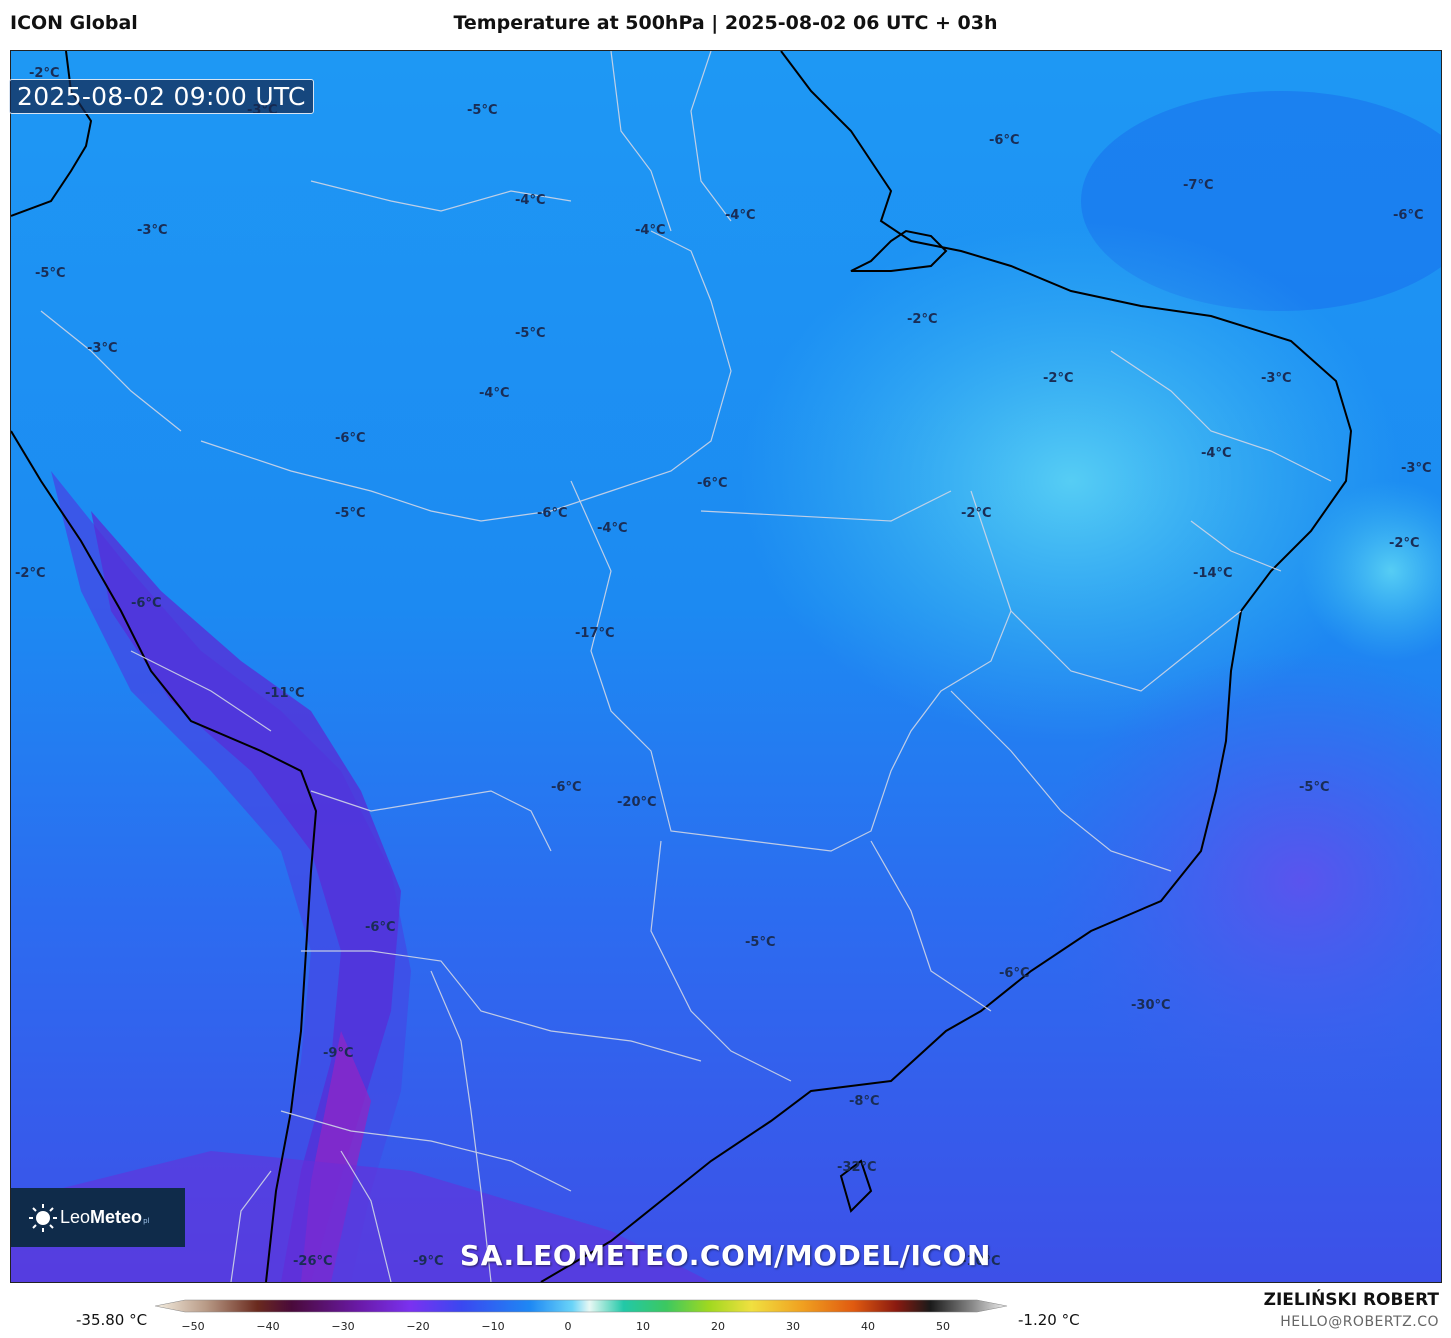 This screenshot has width=1451, height=1338. I want to click on valid-time-badge: 2025-08-02 09:00 UTC, so click(161, 96).